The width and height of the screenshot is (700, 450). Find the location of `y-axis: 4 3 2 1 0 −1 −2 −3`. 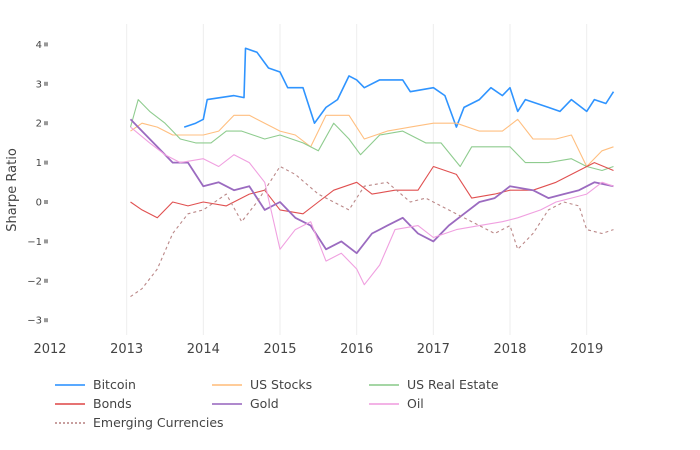

y-axis: 4 3 2 1 0 −1 −2 −3 is located at coordinates (37, 183).